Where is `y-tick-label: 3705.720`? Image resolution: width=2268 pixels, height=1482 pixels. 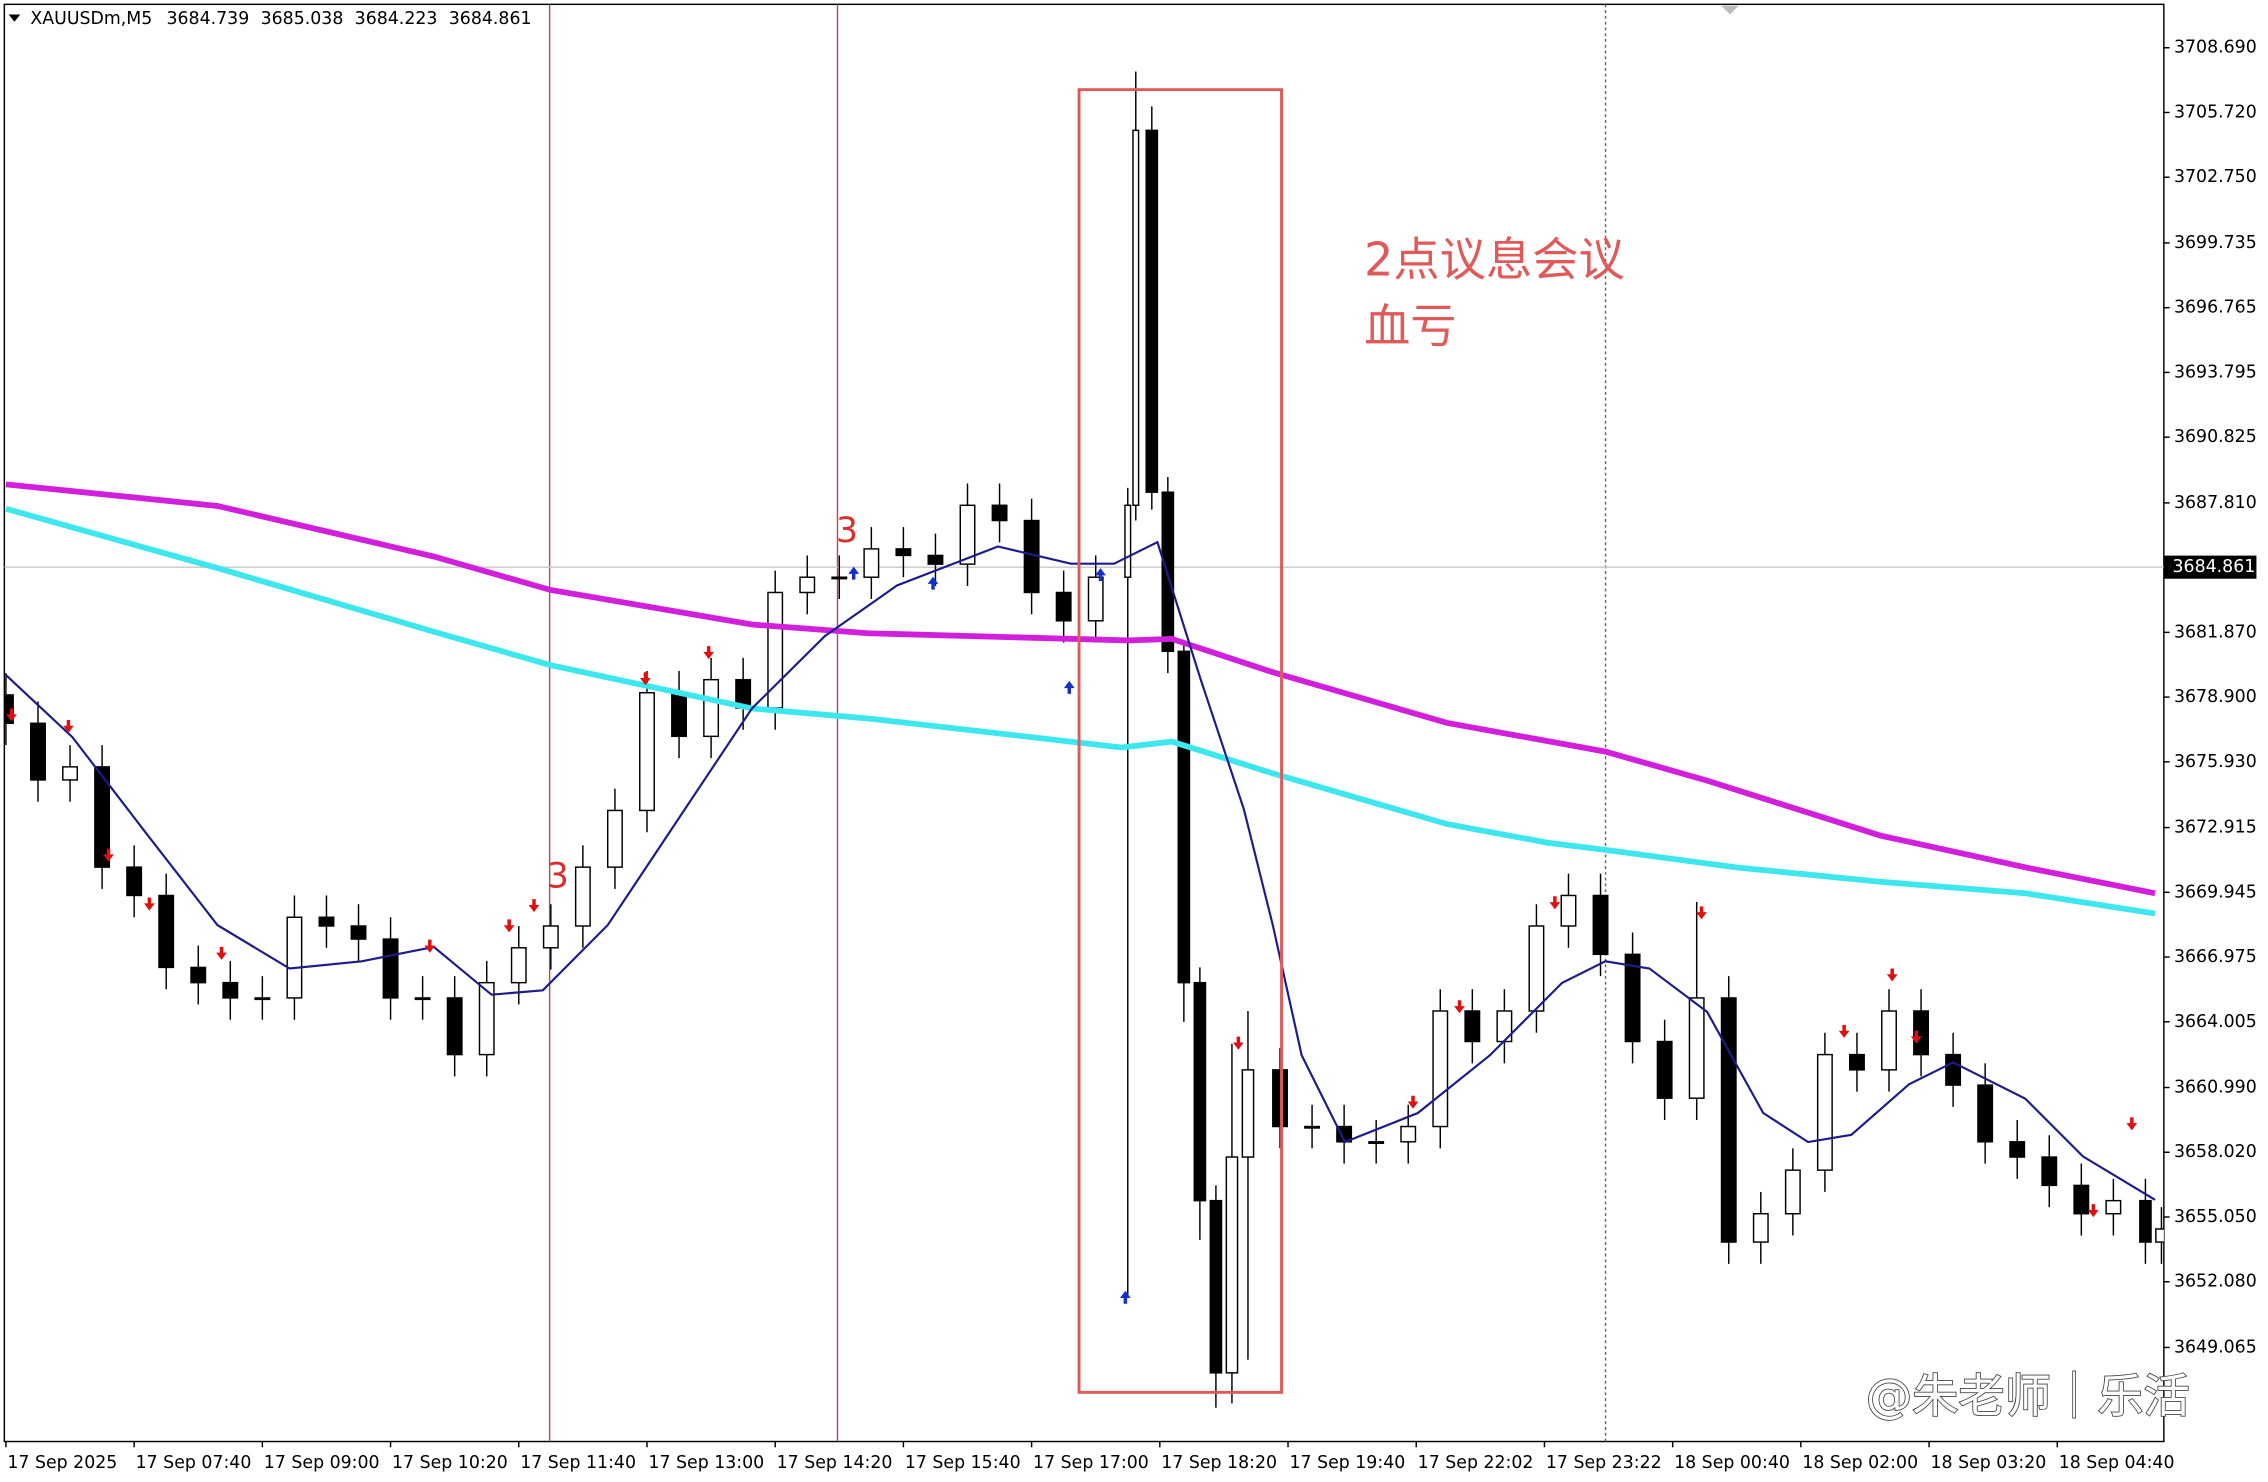 y-tick-label: 3705.720 is located at coordinates (2215, 112).